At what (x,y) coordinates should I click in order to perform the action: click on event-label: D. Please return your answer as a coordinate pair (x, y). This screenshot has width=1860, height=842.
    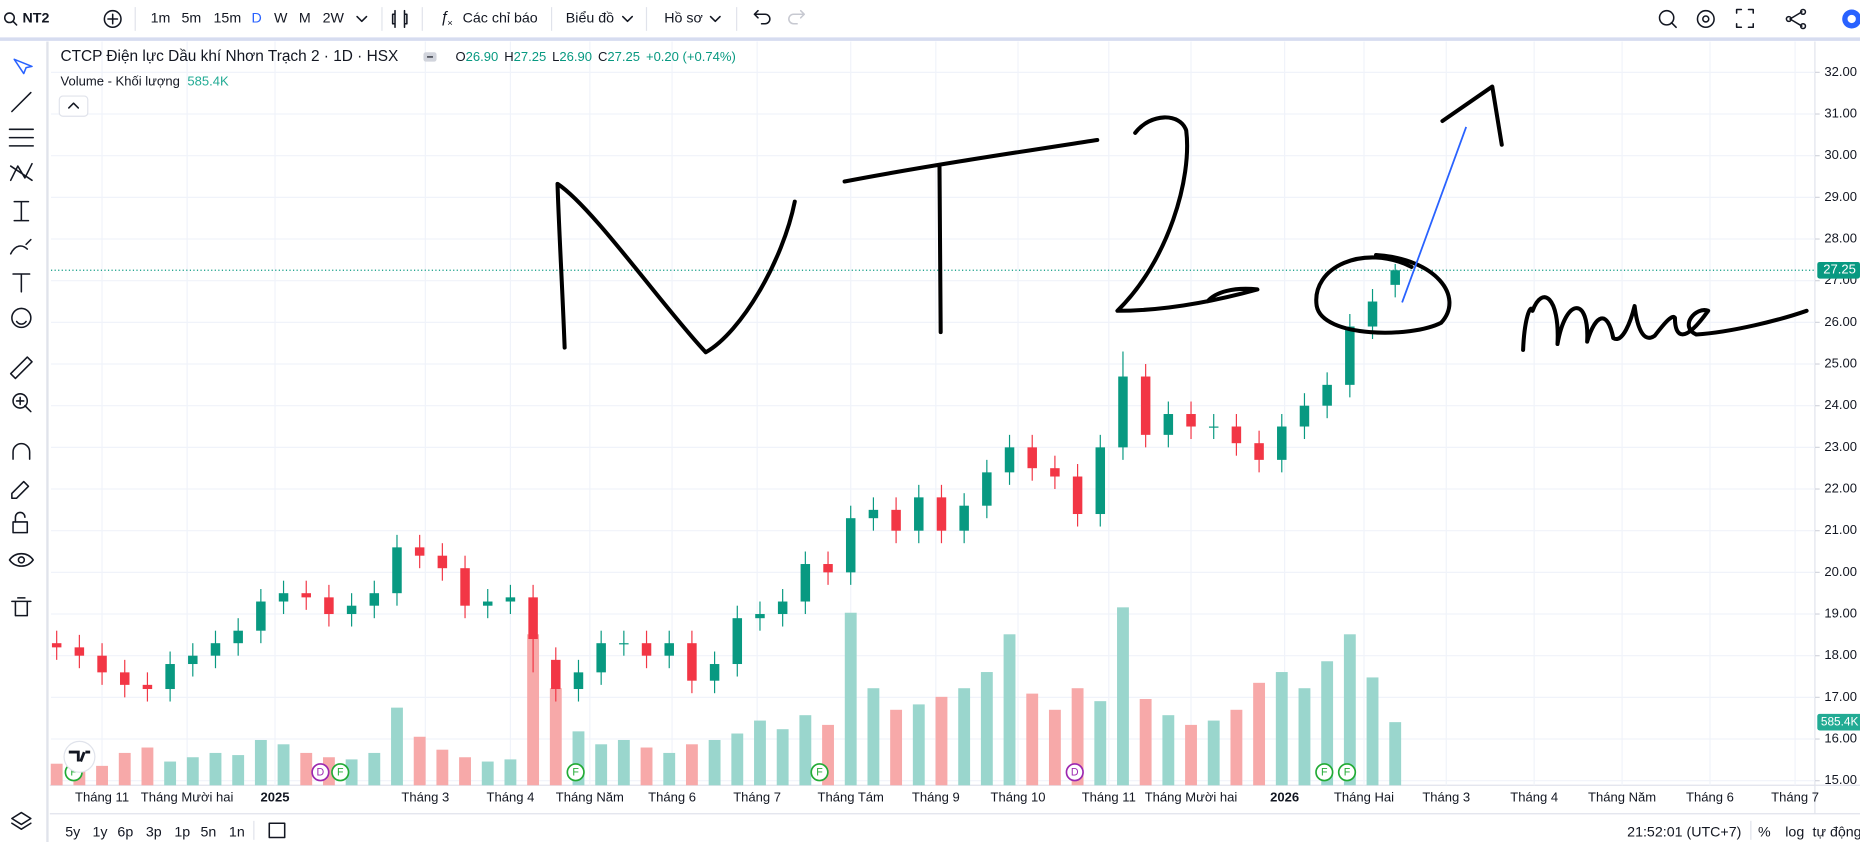
    Looking at the image, I should click on (1075, 773).